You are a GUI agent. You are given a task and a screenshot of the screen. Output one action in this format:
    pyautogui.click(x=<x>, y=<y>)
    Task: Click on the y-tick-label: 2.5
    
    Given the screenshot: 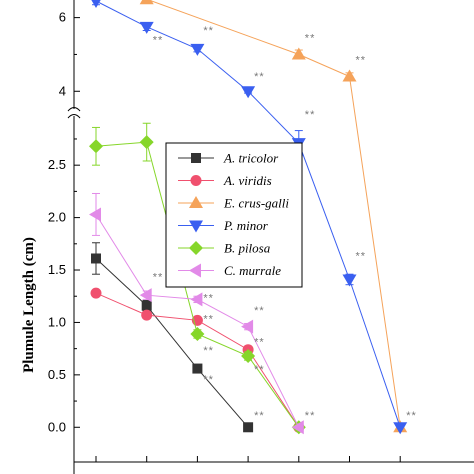 What is the action you would take?
    pyautogui.click(x=57, y=164)
    